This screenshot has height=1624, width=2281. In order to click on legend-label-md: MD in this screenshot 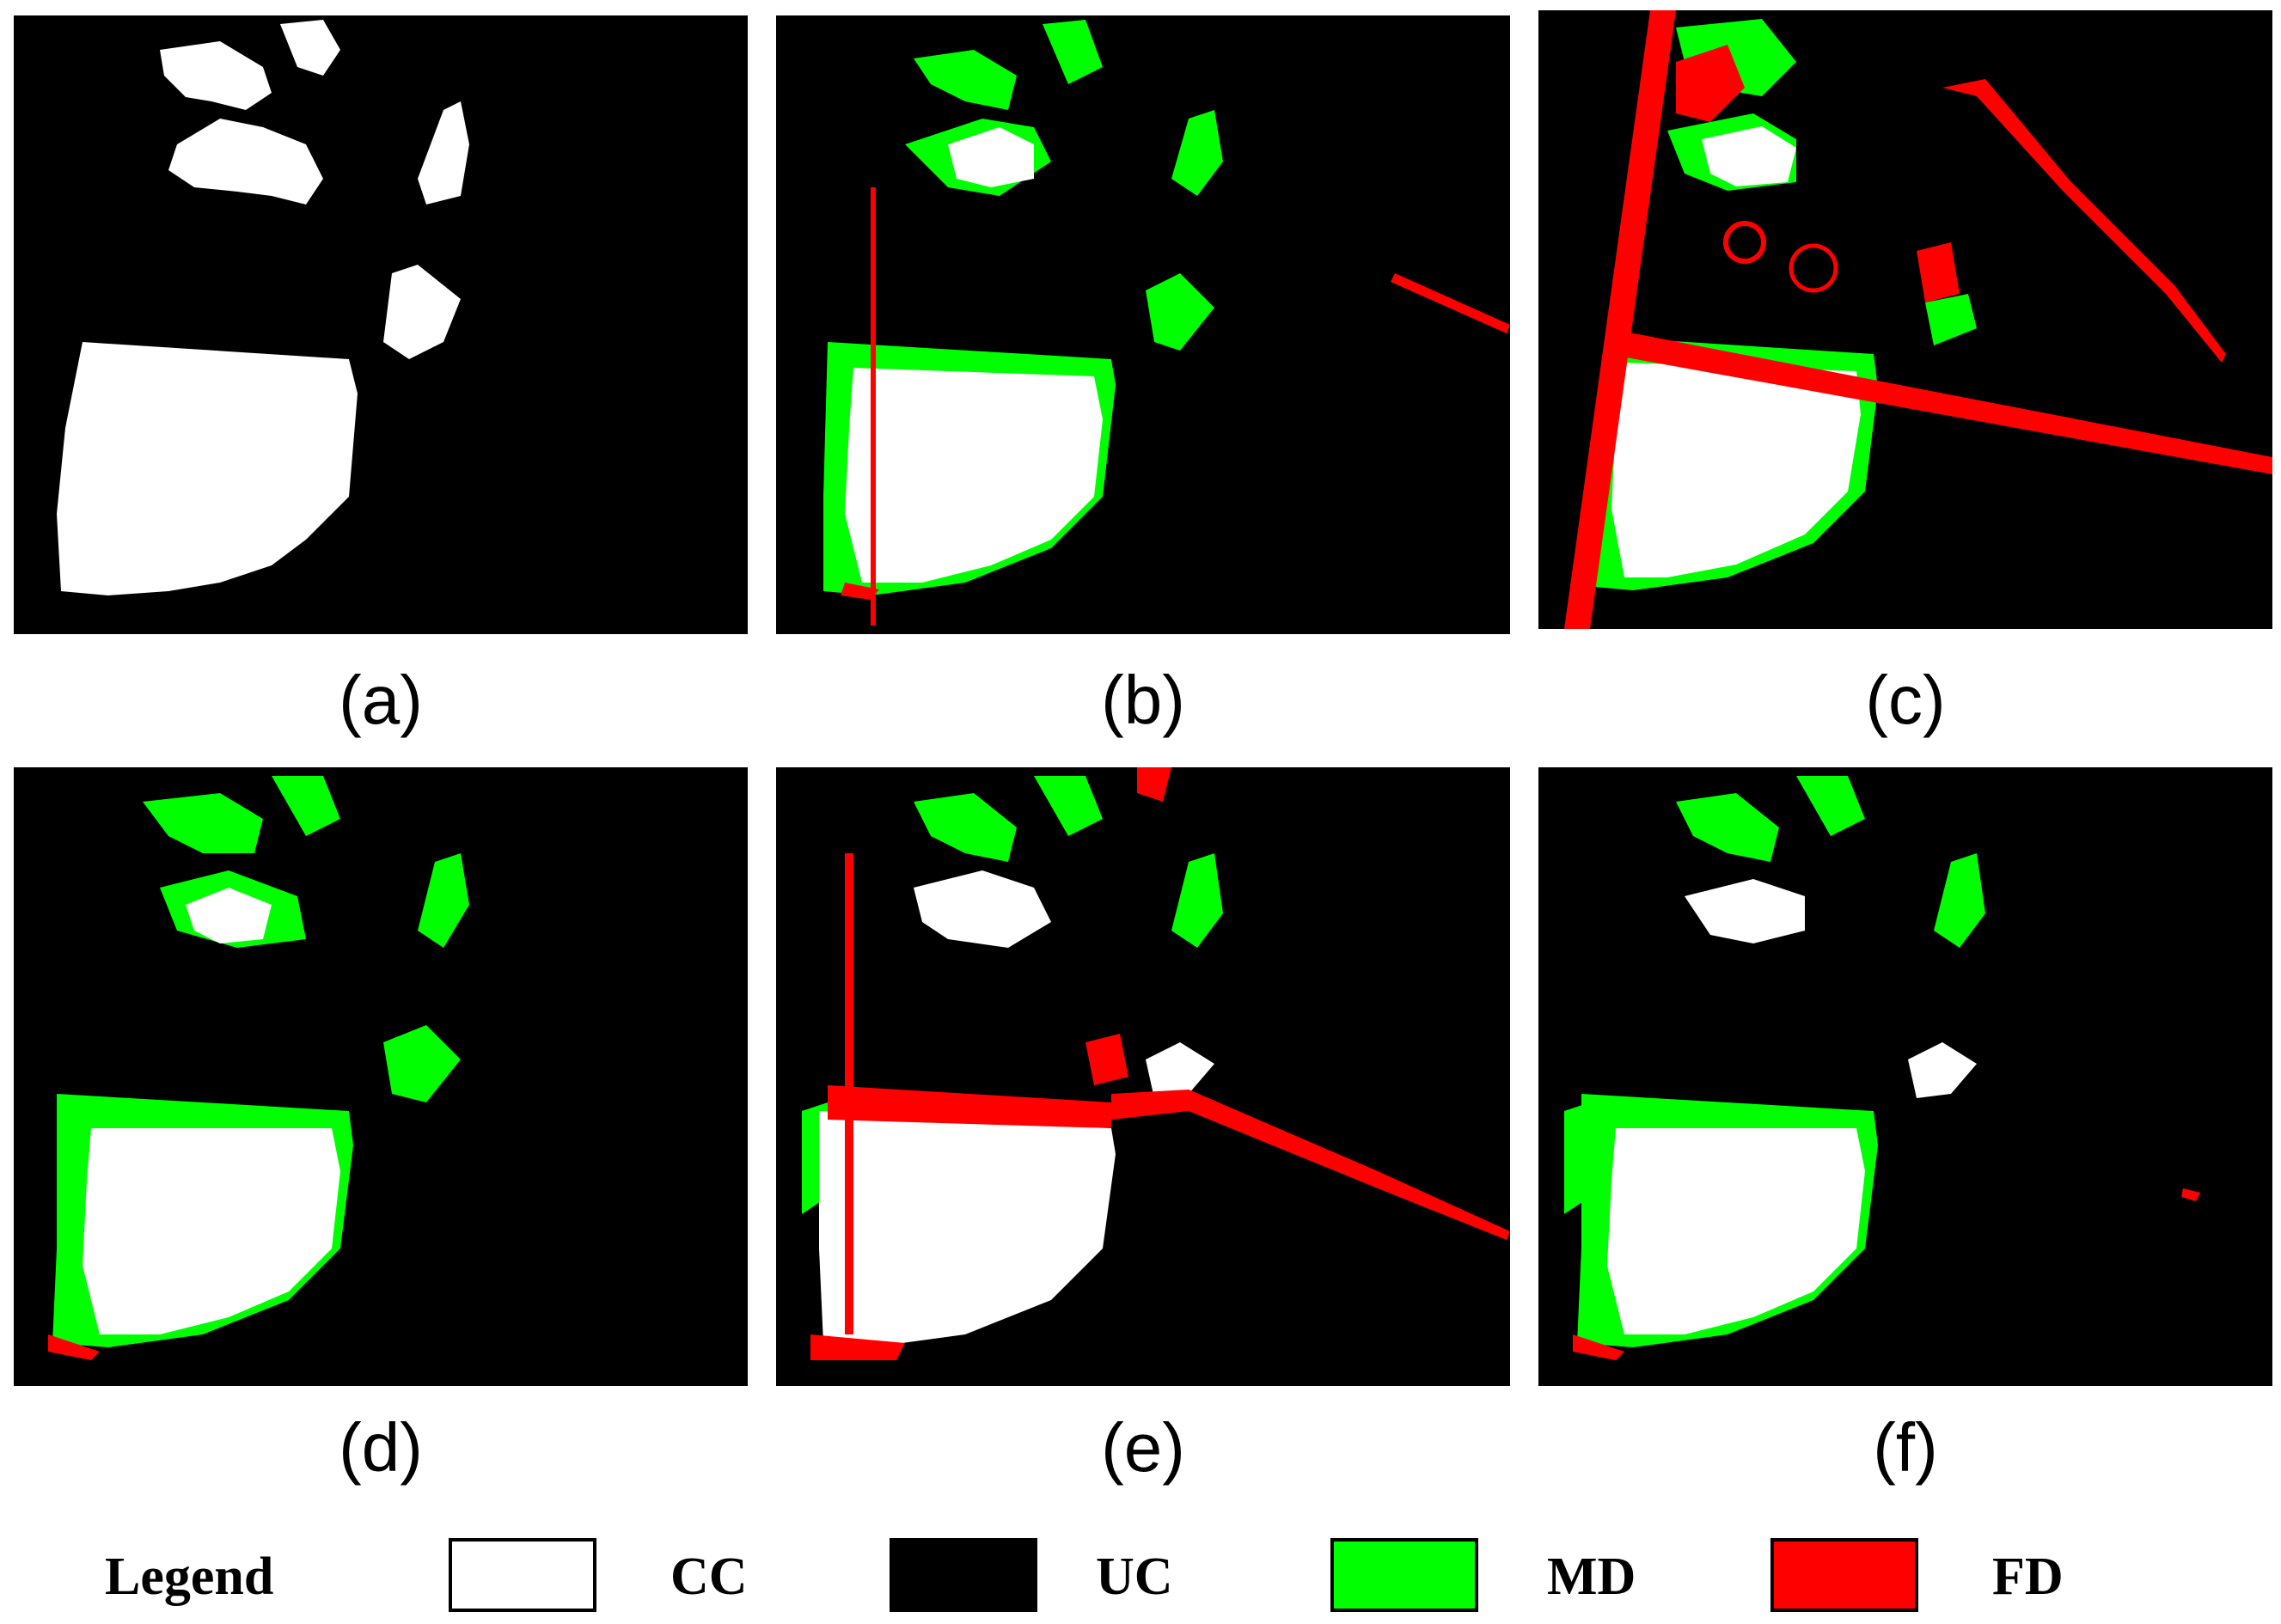, I will do `click(1591, 1577)`.